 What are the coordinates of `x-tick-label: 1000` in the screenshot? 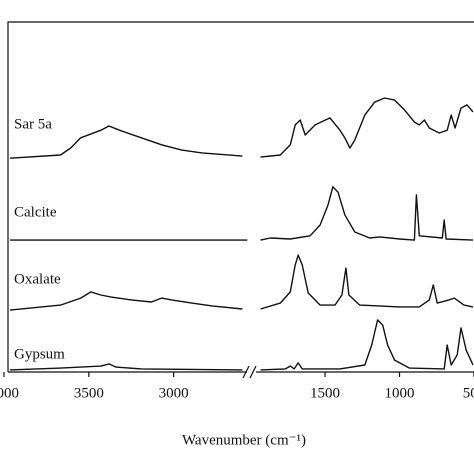 It's located at (400, 393).